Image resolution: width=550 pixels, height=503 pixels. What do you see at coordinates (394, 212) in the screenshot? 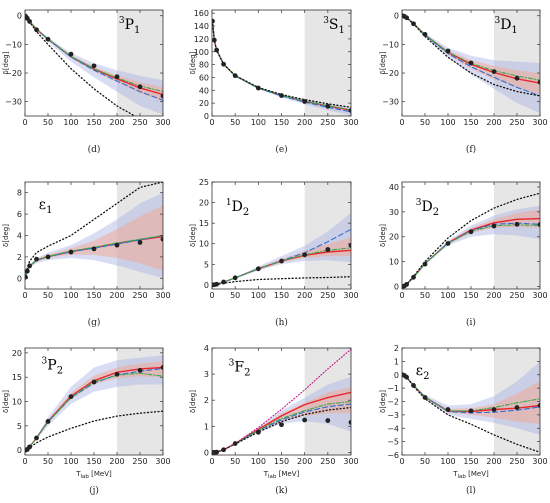
I see `y-tick-label: 30` at bounding box center [394, 212].